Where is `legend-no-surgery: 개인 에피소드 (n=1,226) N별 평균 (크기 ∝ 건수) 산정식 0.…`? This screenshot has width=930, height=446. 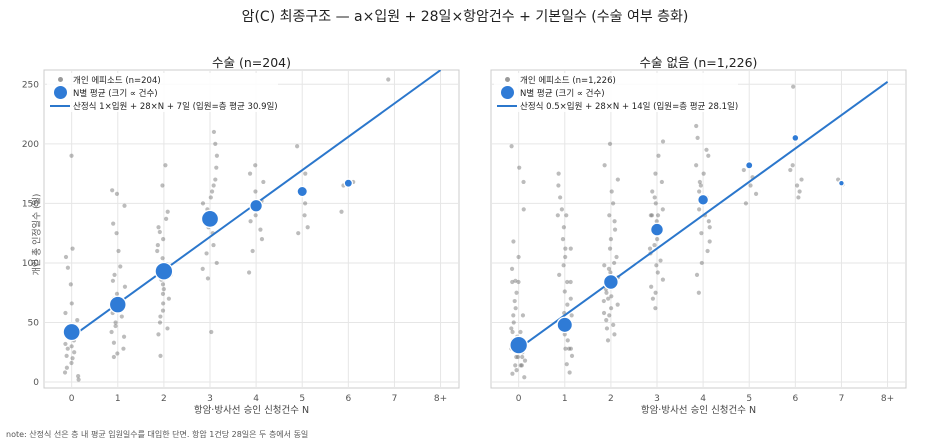 legend-no-surgery: 개인 에피소드 (n=1,226) N별 평균 (크기 ∝ 건수) 산정식 0.… is located at coordinates (616, 92).